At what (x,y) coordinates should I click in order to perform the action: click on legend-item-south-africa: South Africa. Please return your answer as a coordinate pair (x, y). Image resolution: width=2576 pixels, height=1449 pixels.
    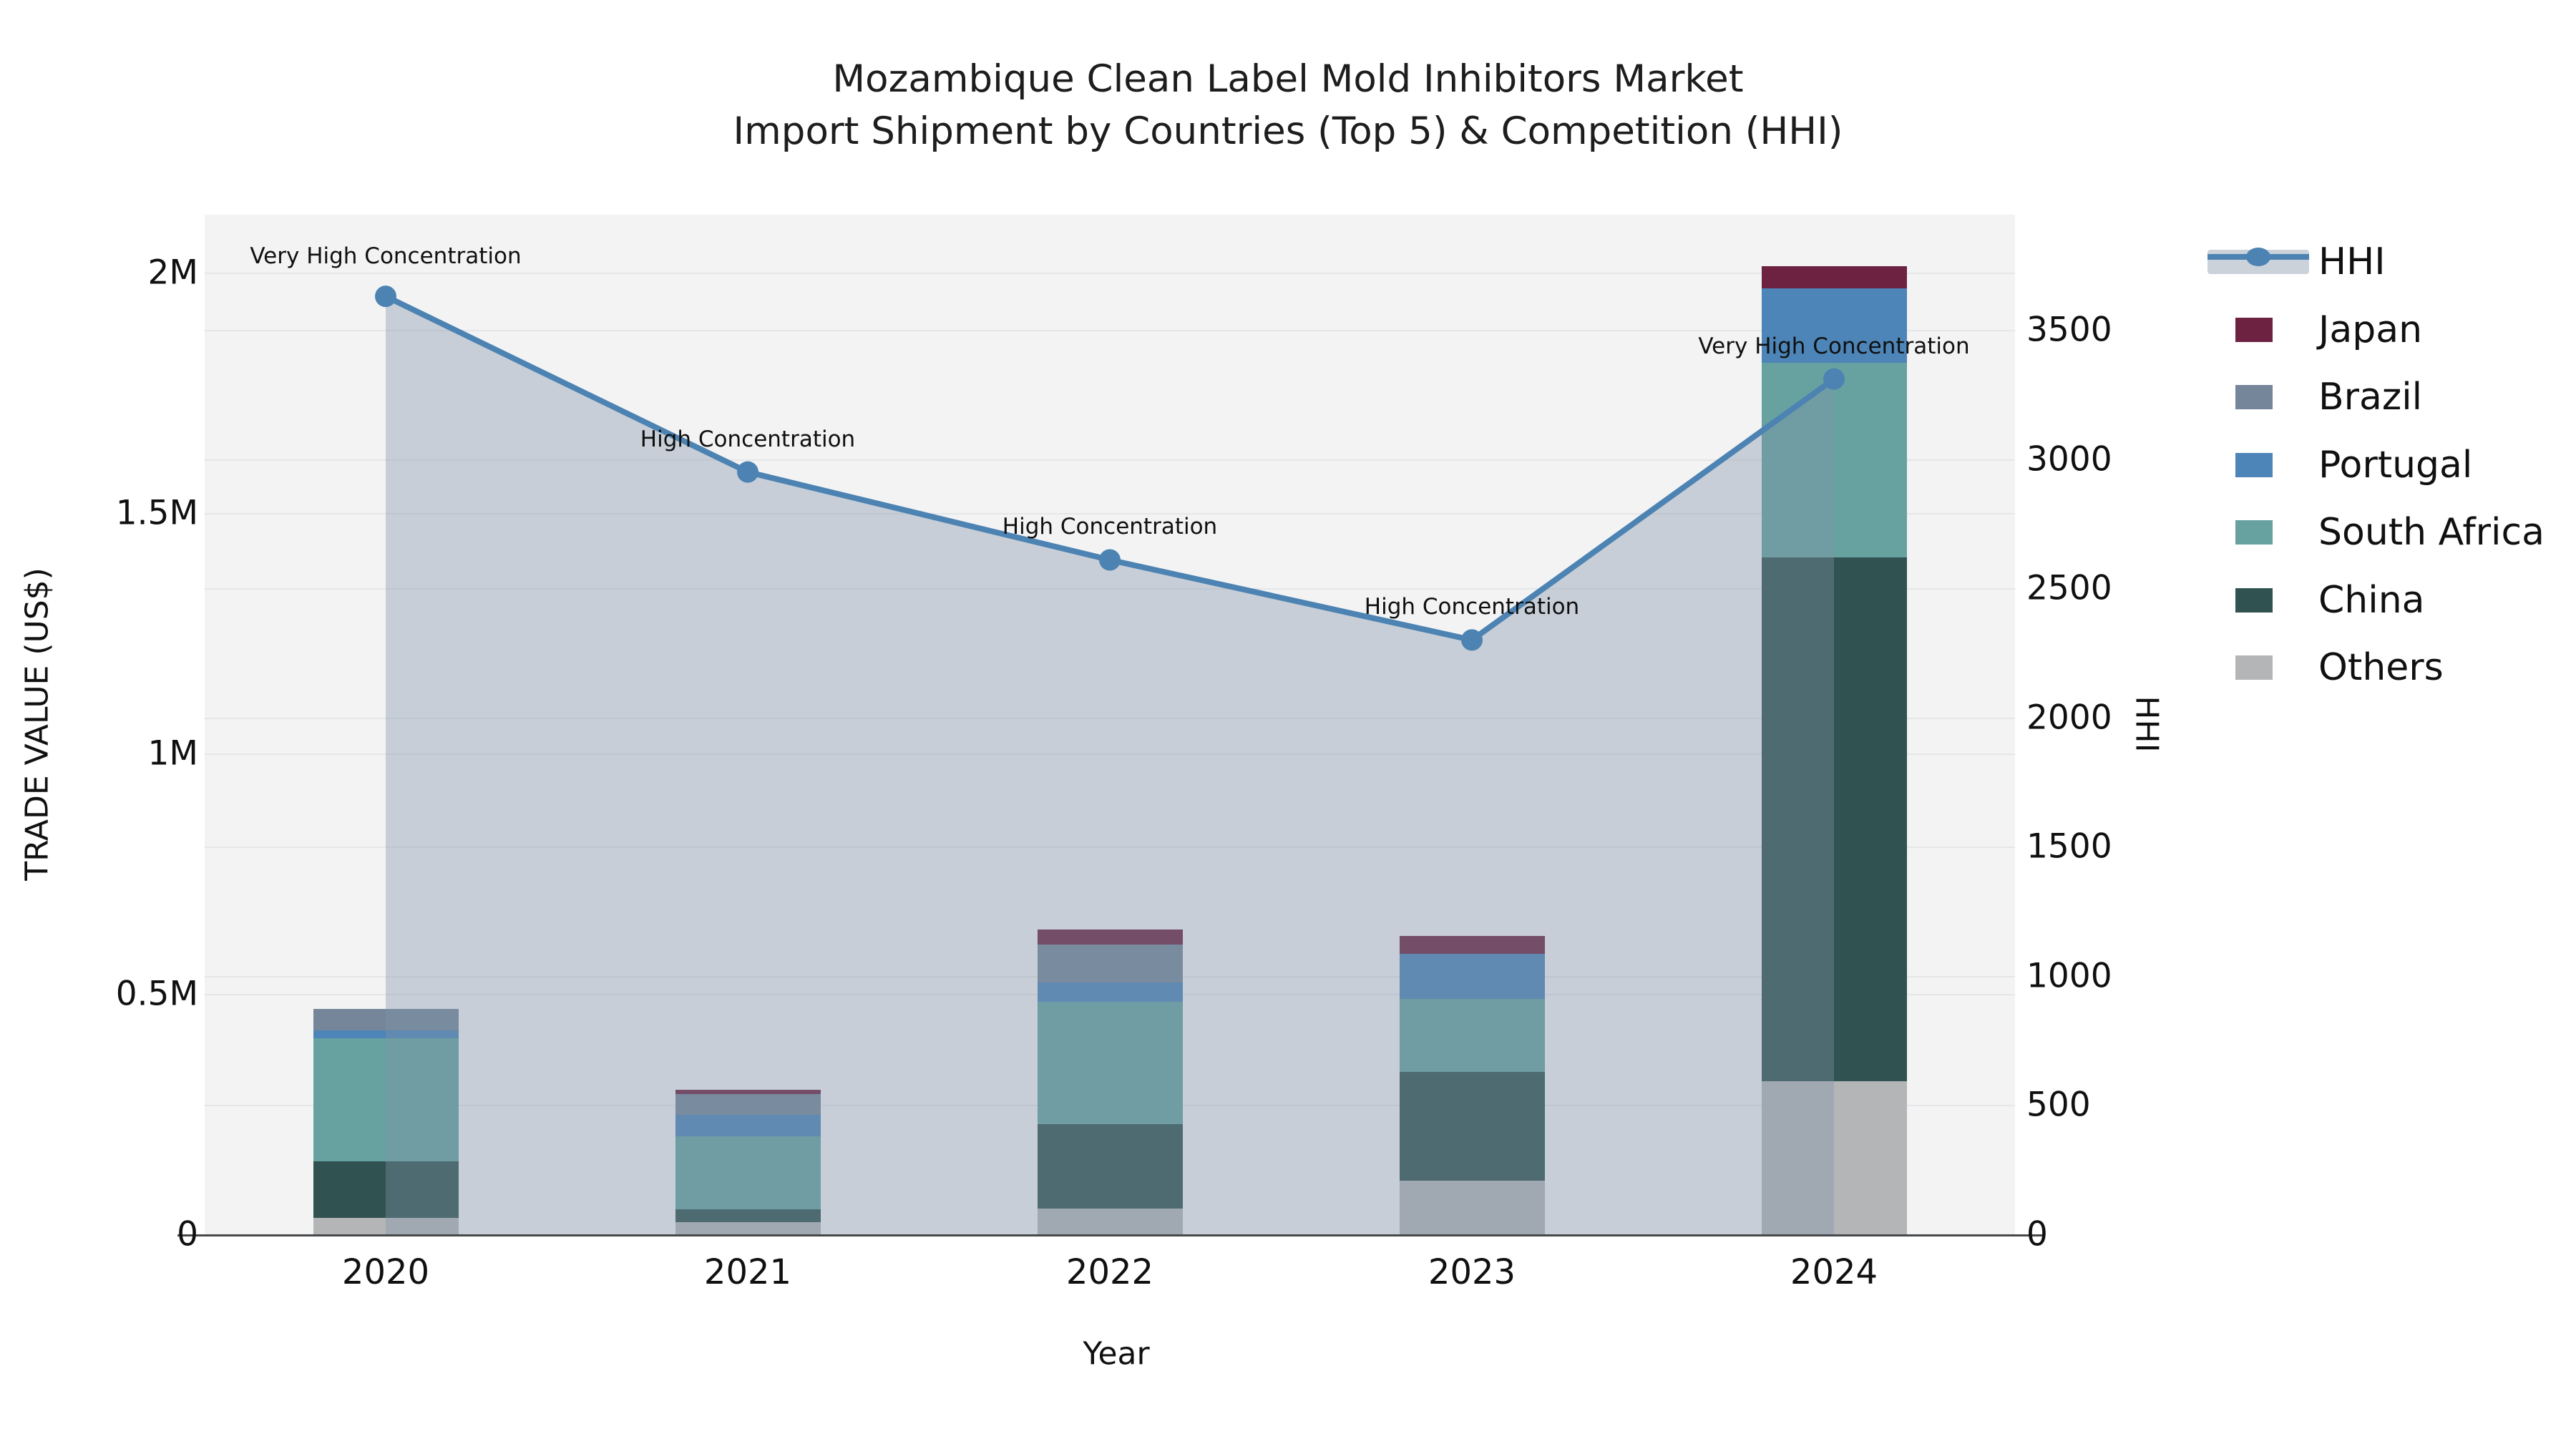
    Looking at the image, I should click on (2390, 532).